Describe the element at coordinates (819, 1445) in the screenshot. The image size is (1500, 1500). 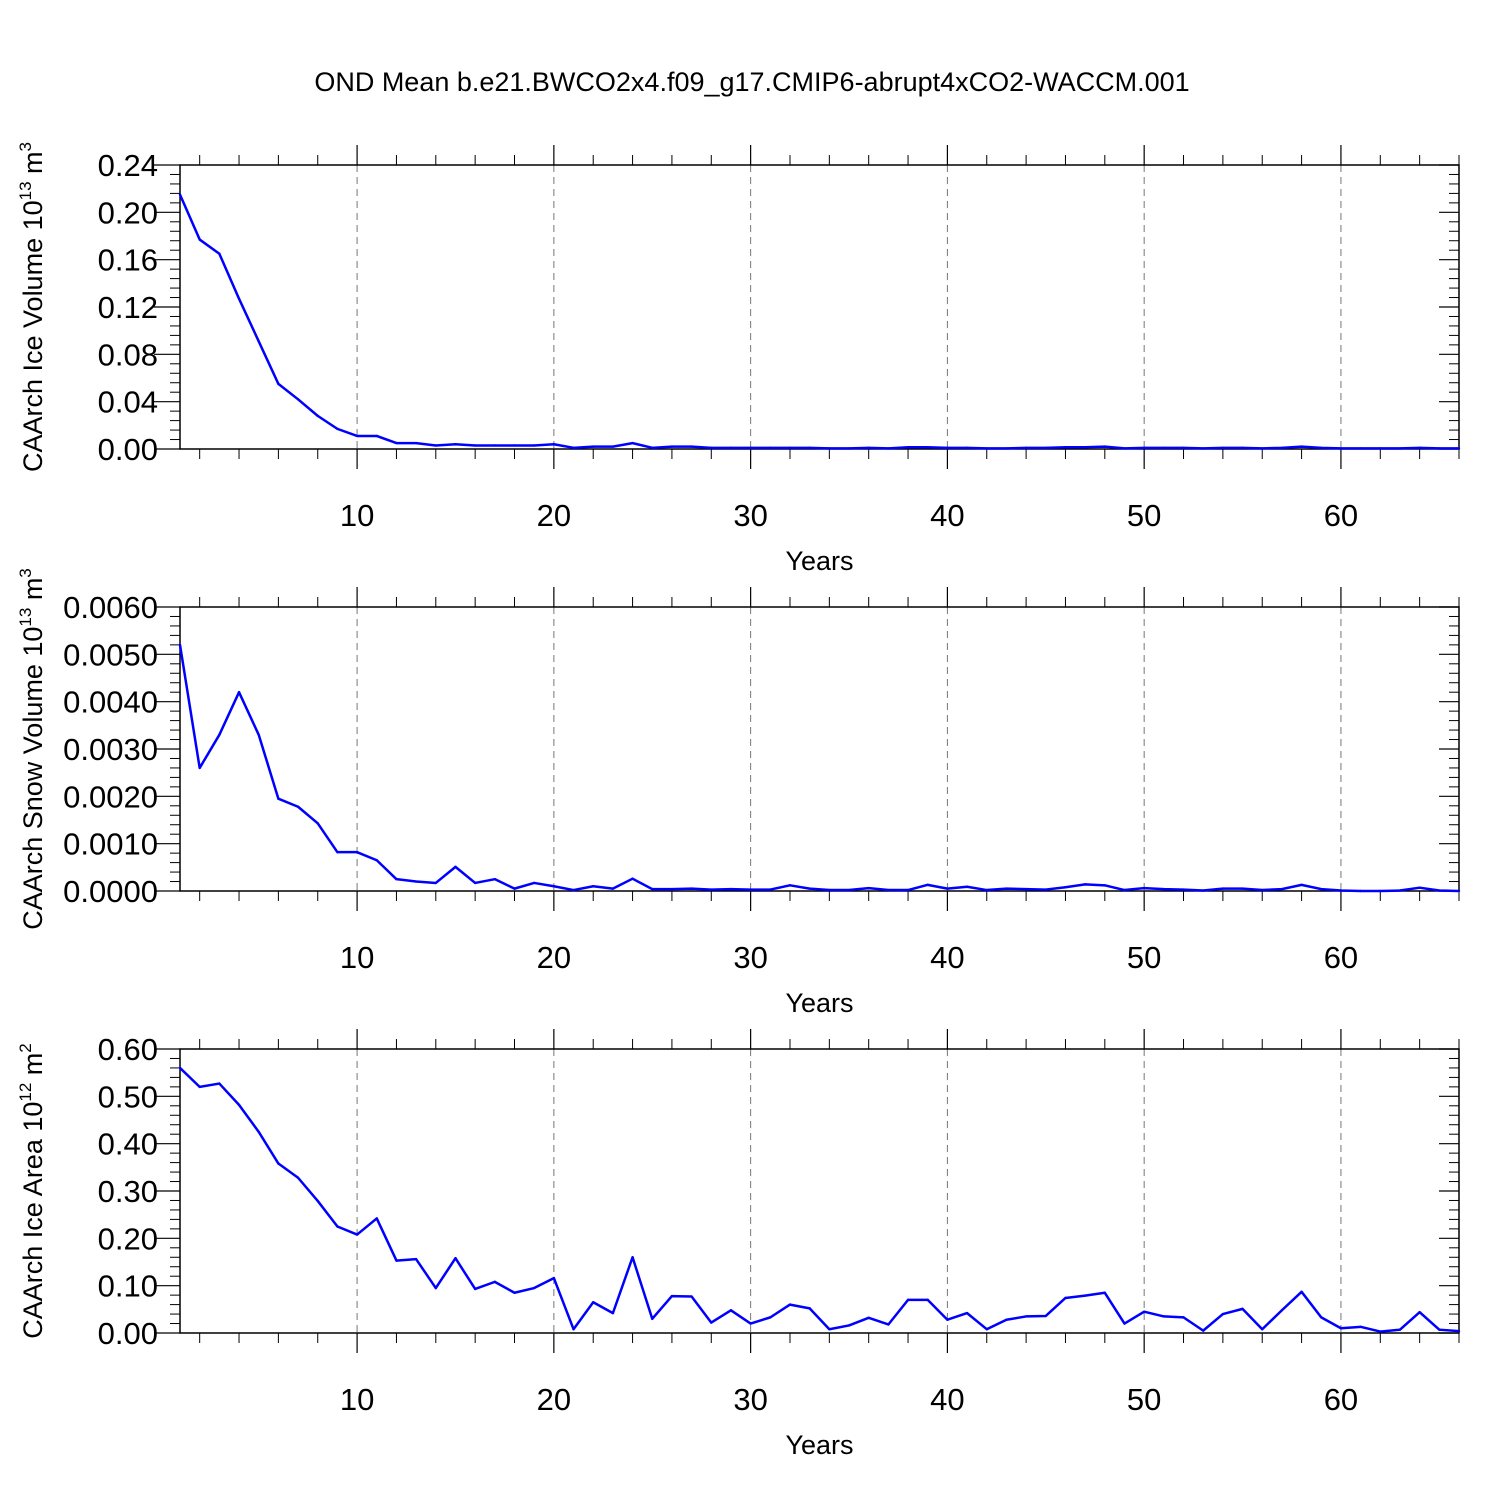
I see `x-axis-label: Years` at that location.